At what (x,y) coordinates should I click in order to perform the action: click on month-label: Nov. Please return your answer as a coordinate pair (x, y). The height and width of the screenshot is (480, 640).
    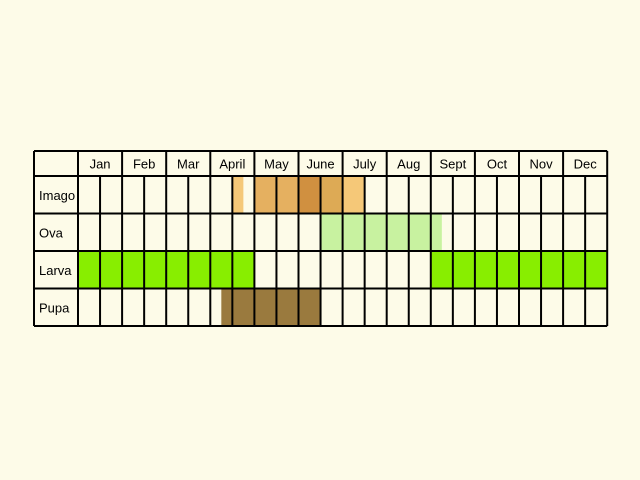
    Looking at the image, I should click on (541, 164).